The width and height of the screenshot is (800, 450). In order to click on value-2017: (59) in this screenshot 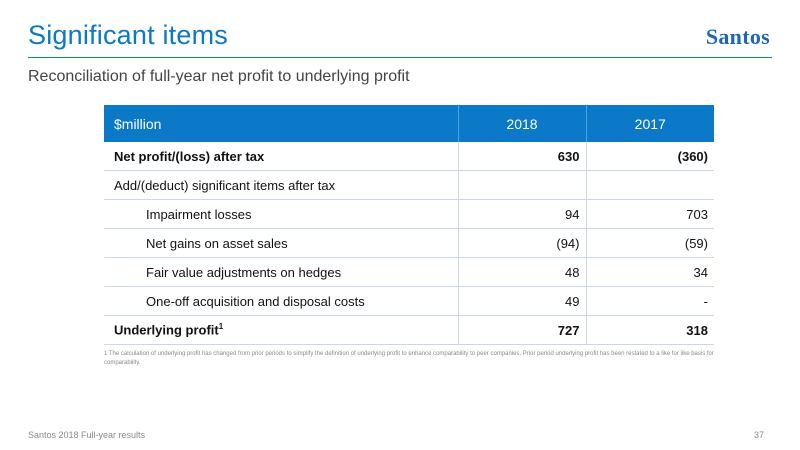, I will do `click(649, 243)`.